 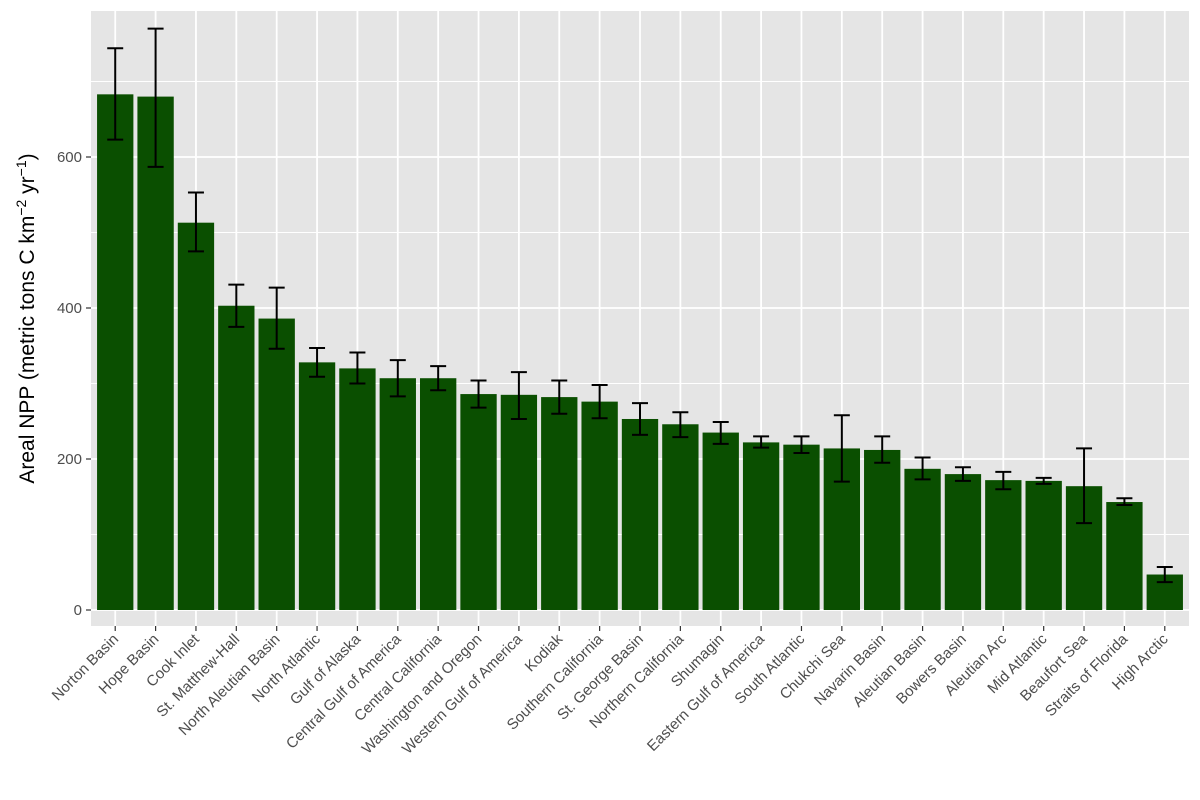 I want to click on y-tick-label: 600, so click(x=69, y=157).